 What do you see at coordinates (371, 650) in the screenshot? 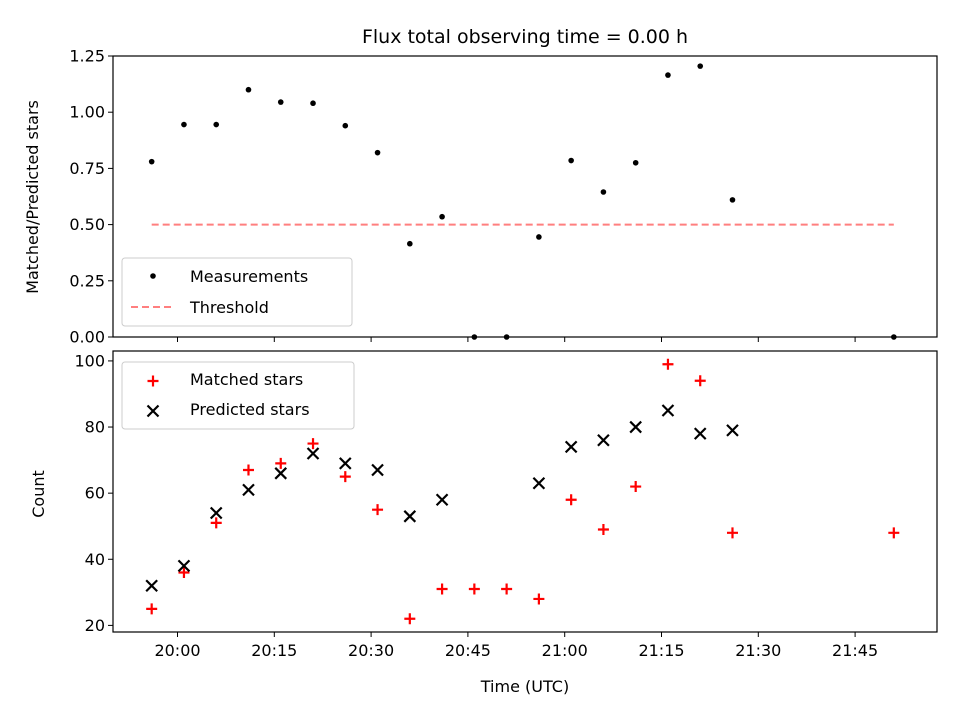
I see `x-tick-label: 20:30` at bounding box center [371, 650].